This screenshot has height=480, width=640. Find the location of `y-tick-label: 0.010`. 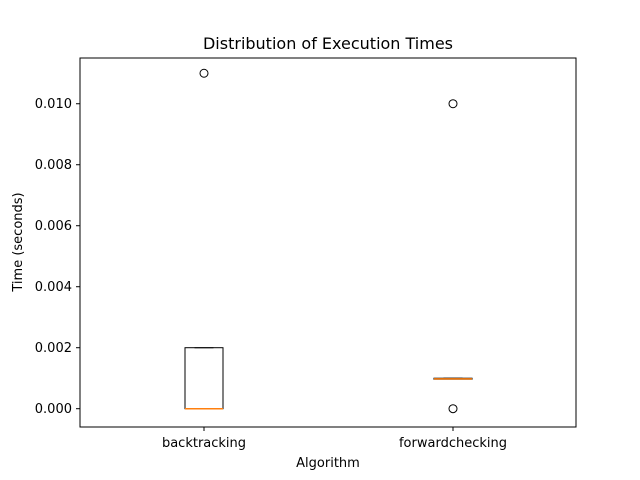

y-tick-label: 0.010 is located at coordinates (53, 104).